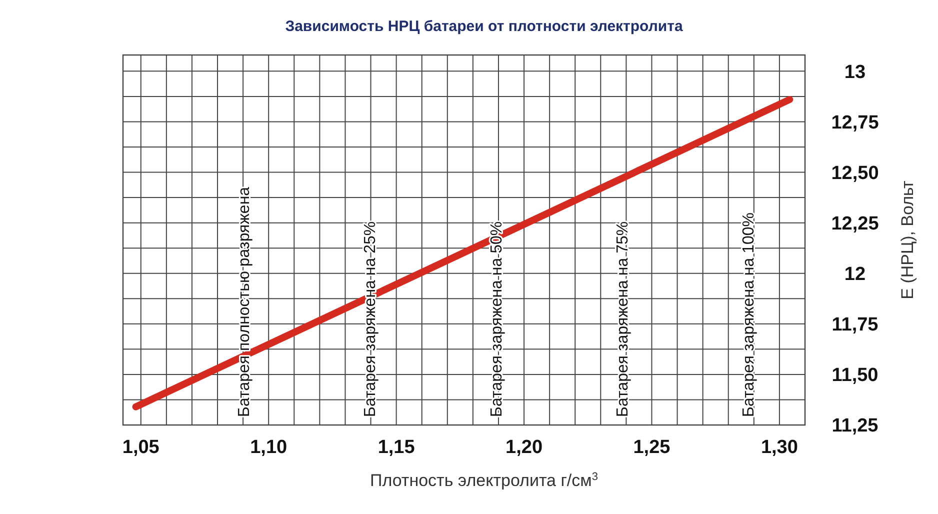 Image resolution: width=938 pixels, height=514 pixels. What do you see at coordinates (245, 301) in the screenshot?
I see `annotation: Батарея полностью разряжена` at bounding box center [245, 301].